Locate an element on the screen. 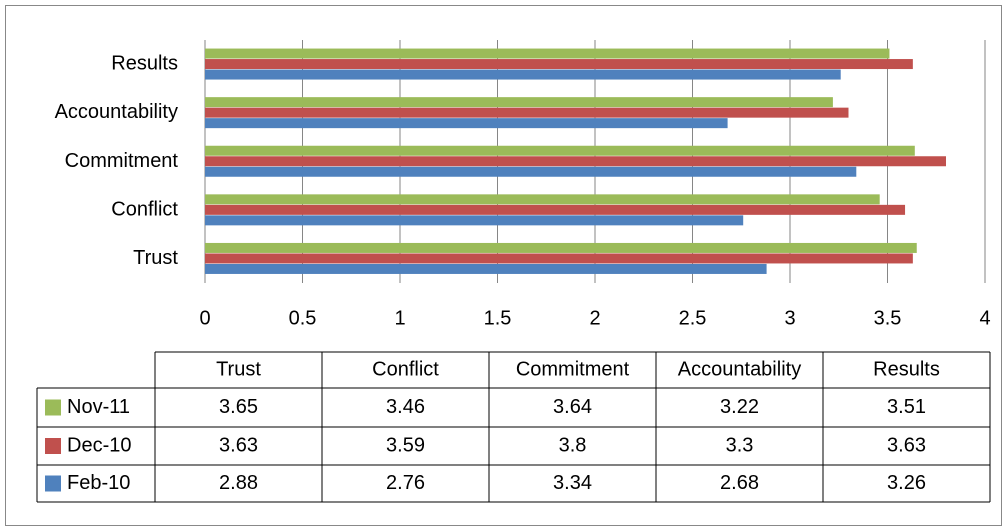 The image size is (1007, 531). table-cell: 3.3 is located at coordinates (740, 445).